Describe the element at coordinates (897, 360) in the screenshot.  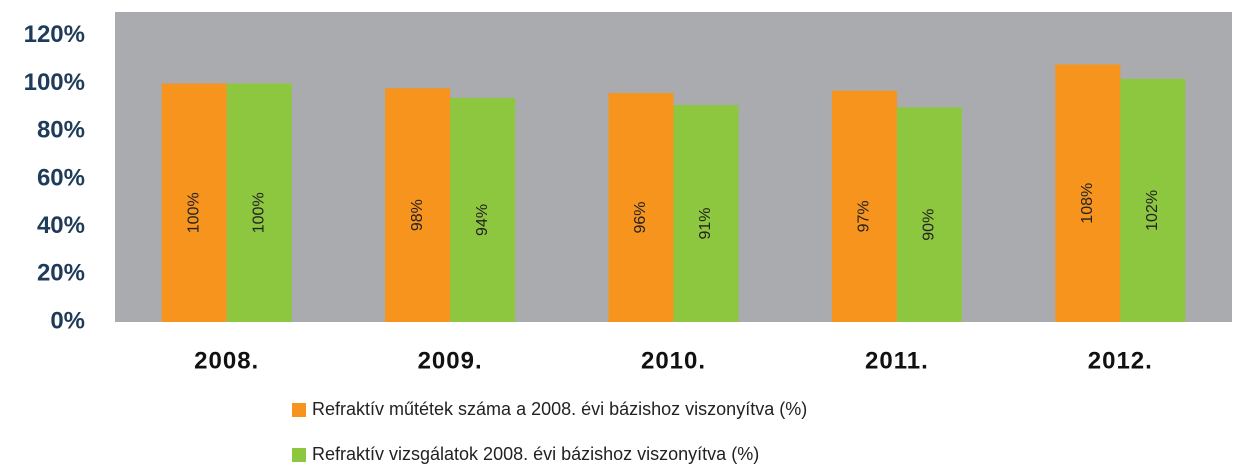
I see `x-tick-label: 2011.` at that location.